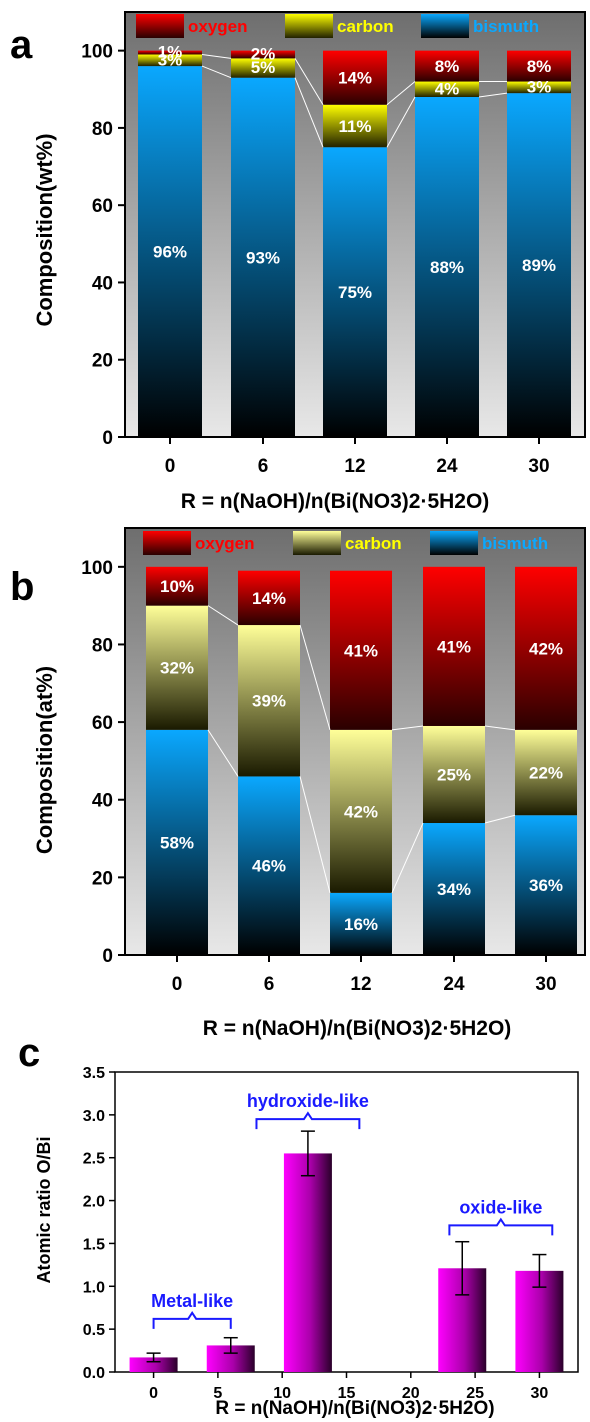 This screenshot has width=590, height=1422. What do you see at coordinates (545, 984) in the screenshot?
I see `x-tick-label-b: 30` at bounding box center [545, 984].